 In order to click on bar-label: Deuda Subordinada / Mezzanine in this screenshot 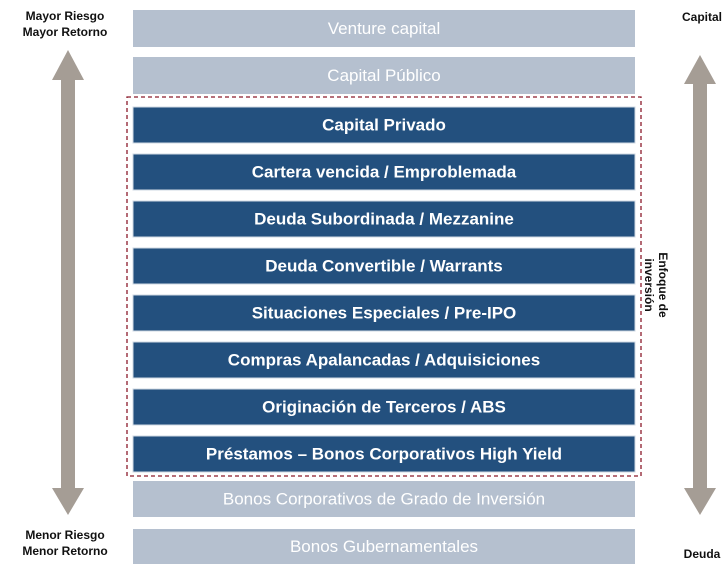, I will do `click(384, 218)`.